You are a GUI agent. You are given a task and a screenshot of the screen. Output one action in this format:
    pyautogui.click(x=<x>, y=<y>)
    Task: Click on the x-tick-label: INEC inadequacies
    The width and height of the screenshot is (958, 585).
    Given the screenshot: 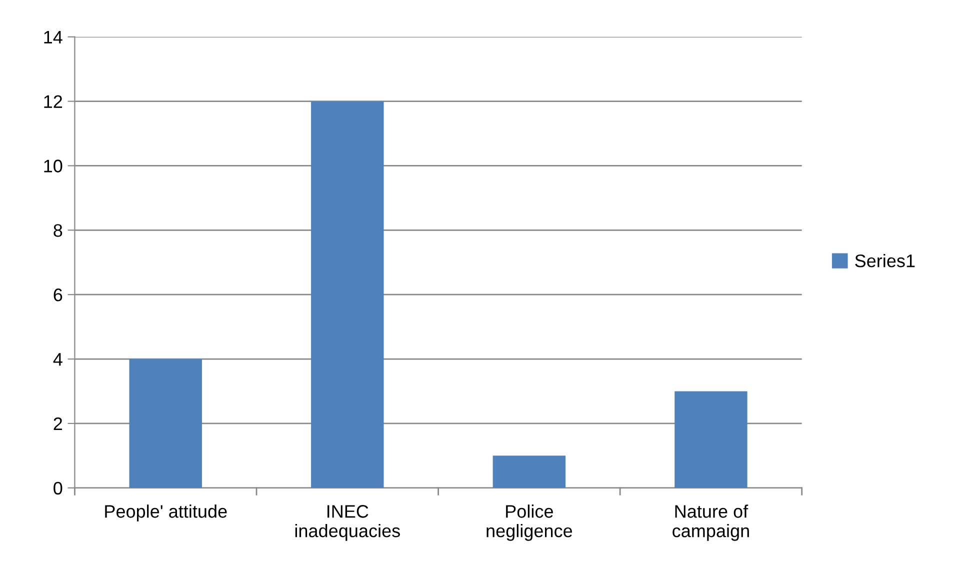 What is the action you would take?
    pyautogui.click(x=347, y=523)
    